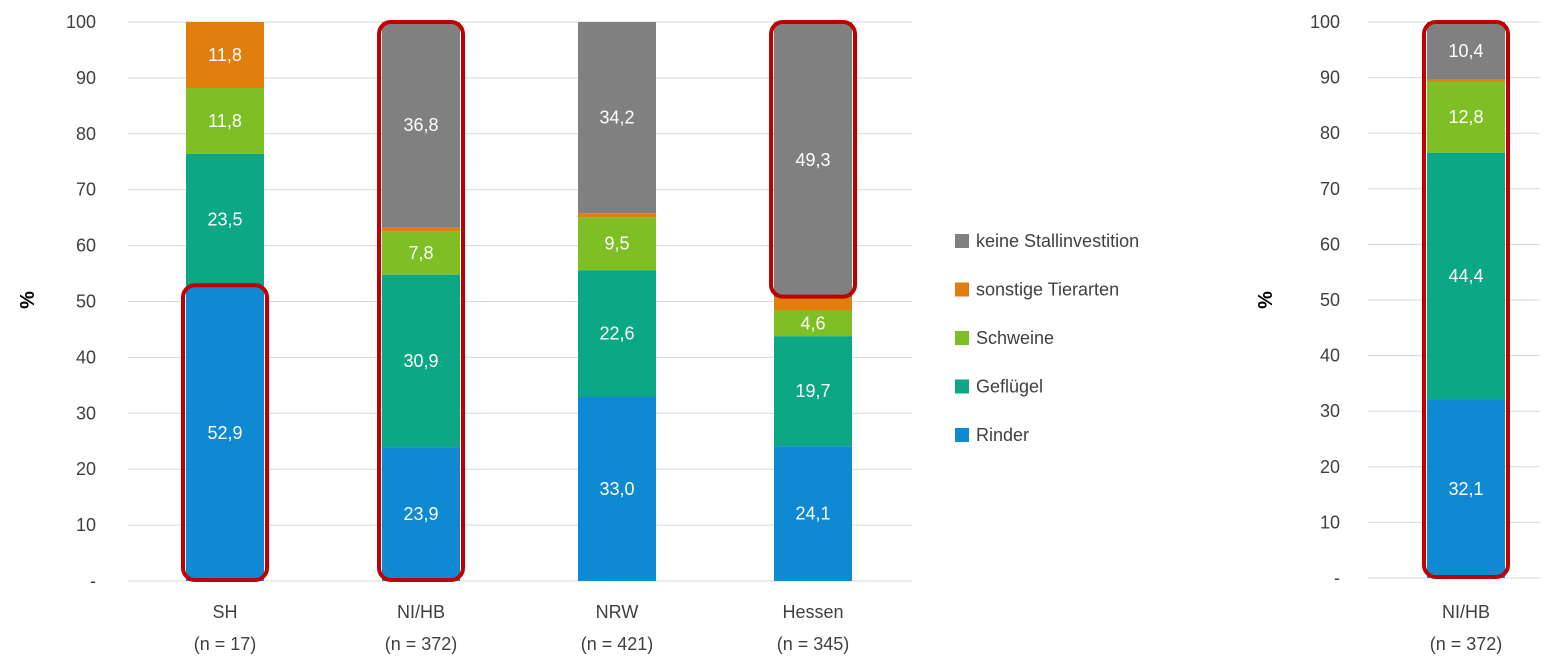 Image resolution: width=1552 pixels, height=661 pixels. I want to click on data-label: 52,9, so click(224, 433).